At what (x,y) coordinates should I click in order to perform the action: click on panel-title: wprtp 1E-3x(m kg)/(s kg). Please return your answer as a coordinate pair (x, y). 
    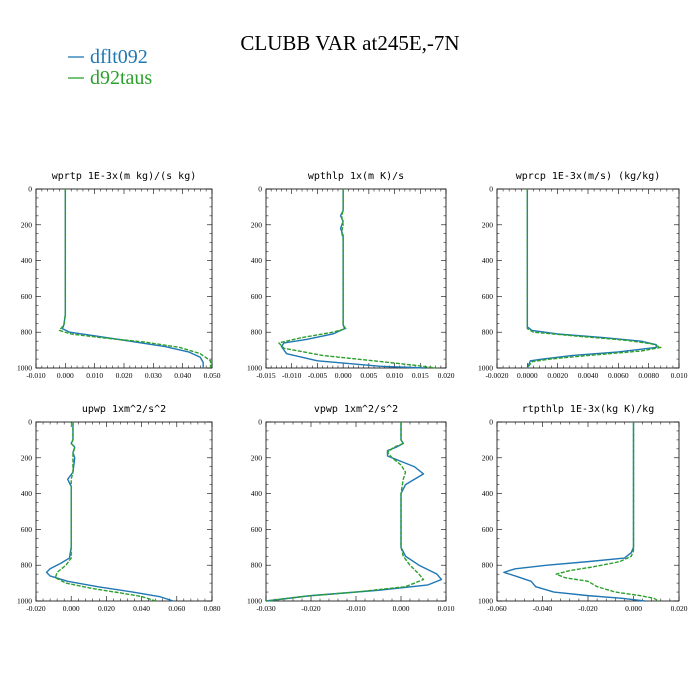
    Looking at the image, I should click on (124, 176).